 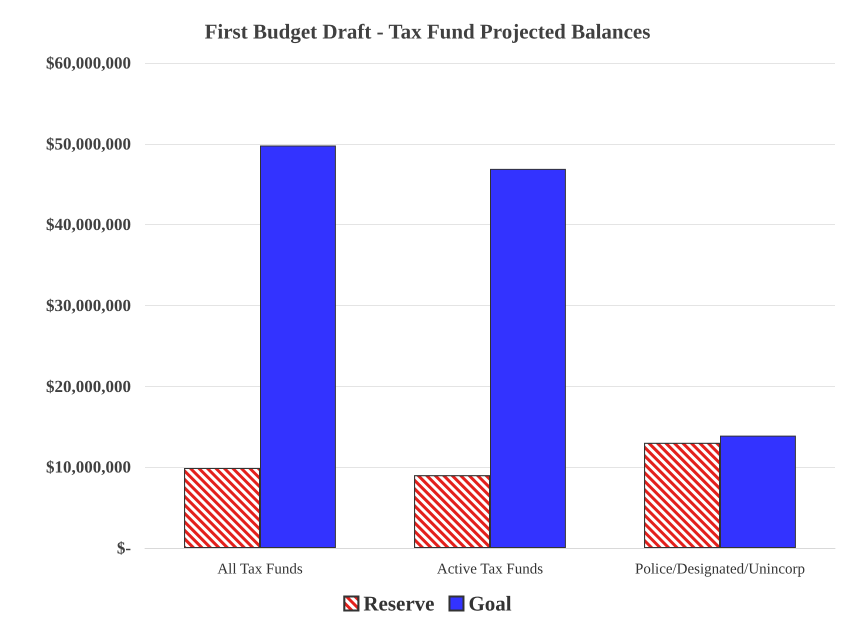 I want to click on y-tick-label: $50,000,000, so click(x=88, y=144).